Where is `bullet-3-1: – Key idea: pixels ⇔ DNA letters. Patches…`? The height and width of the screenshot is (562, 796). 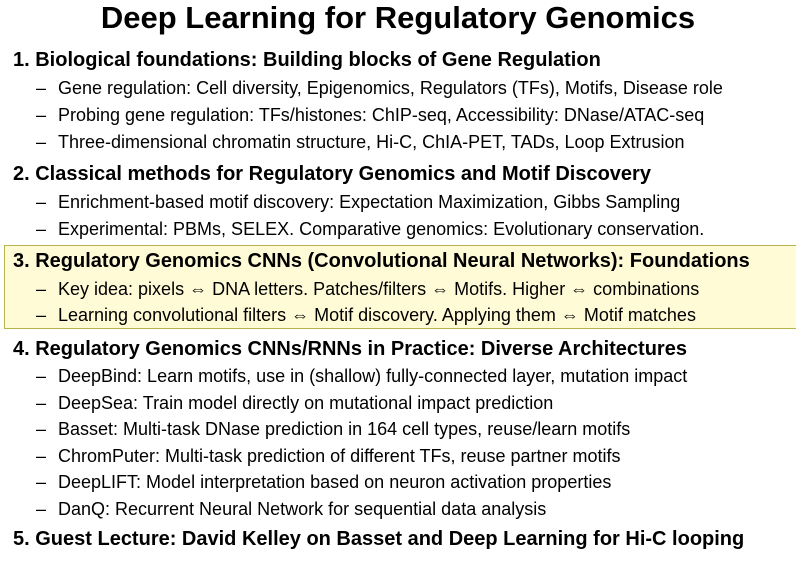
bullet-3-1: – Key idea: pixels ⇔ DNA letters. Patches… is located at coordinates (367, 289).